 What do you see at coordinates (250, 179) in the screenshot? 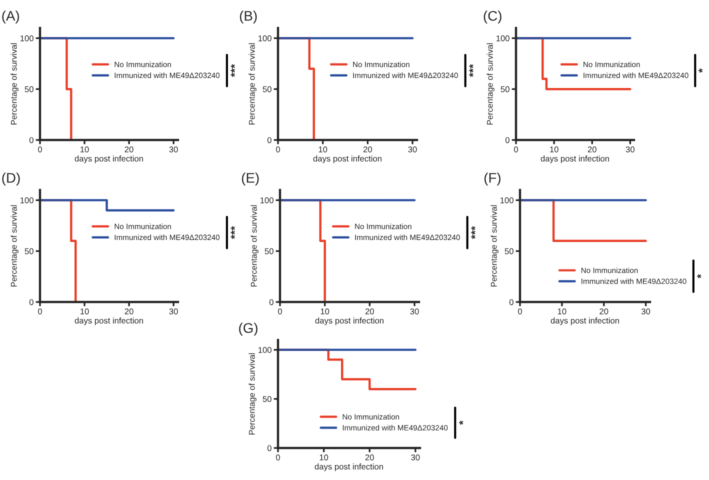
I see `chart-title: (E)` at bounding box center [250, 179].